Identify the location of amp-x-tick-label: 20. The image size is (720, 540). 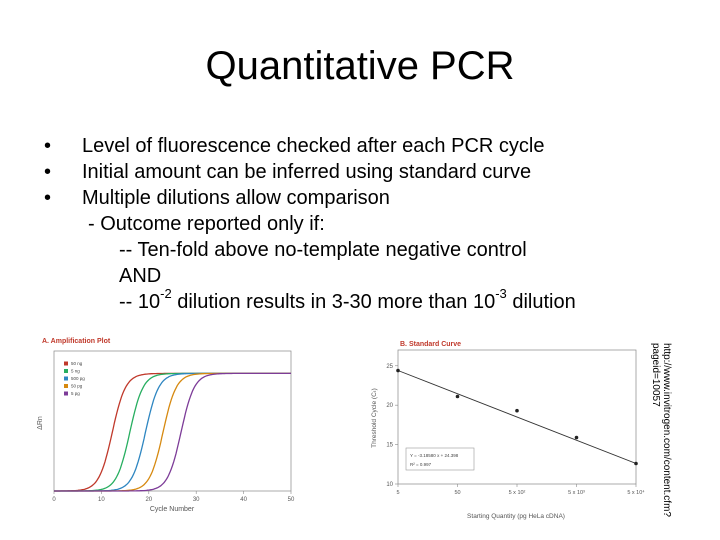
(148, 500).